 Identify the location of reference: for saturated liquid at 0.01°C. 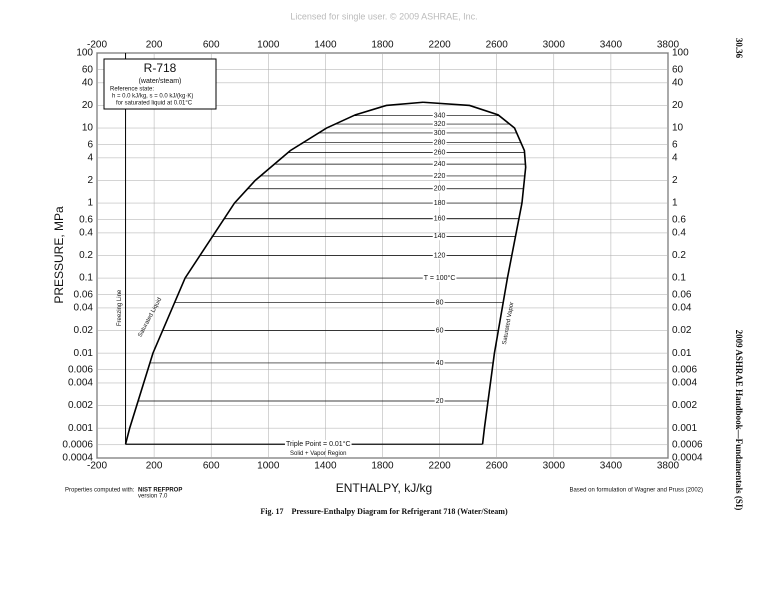
(154, 104).